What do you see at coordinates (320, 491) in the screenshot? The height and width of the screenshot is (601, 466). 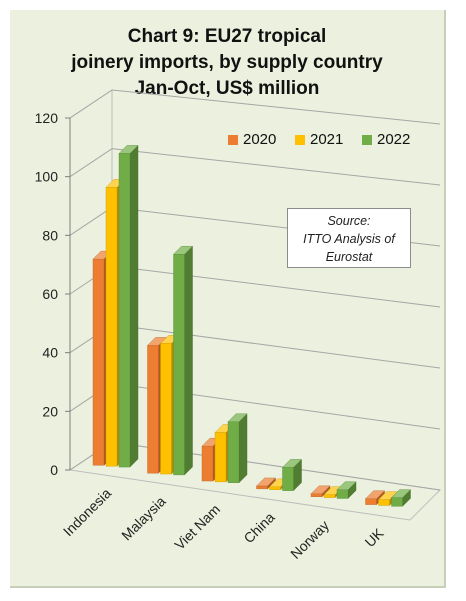 I see `bar-norway-2020` at bounding box center [320, 491].